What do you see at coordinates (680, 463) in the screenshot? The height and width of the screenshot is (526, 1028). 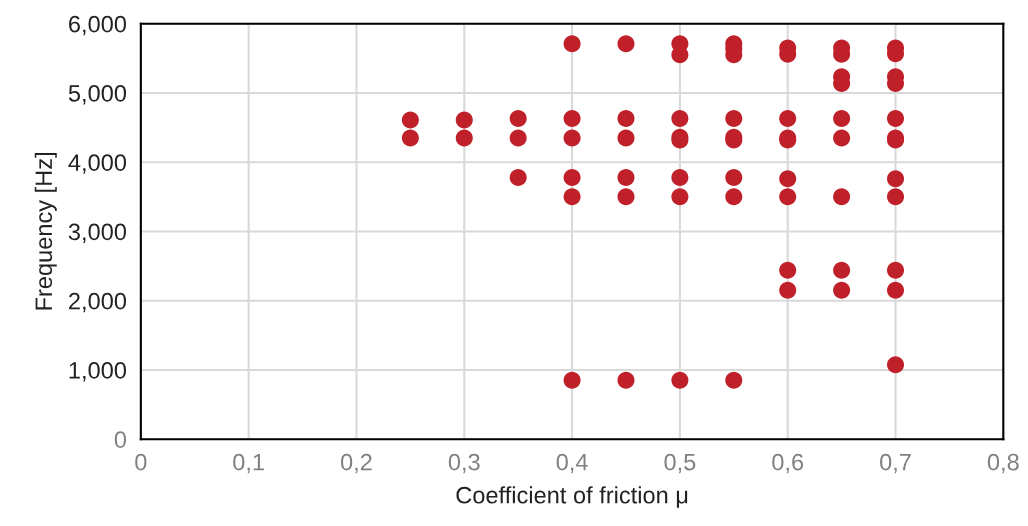 I see `x-tick-label: 0,5` at bounding box center [680, 463].